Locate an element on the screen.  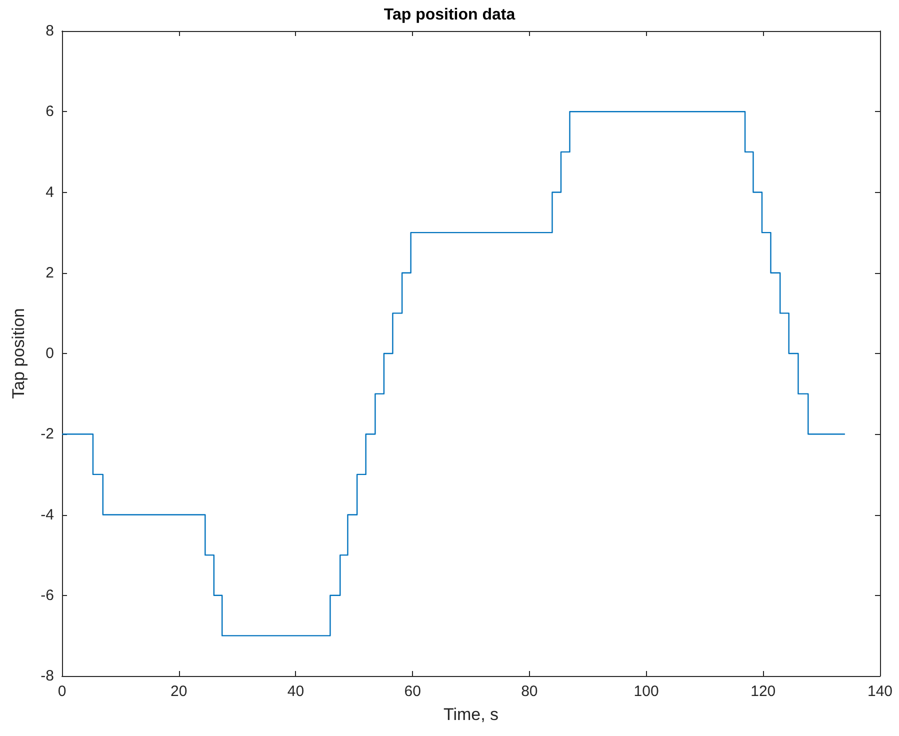
y-tick-label: -8 is located at coordinates (47, 676).